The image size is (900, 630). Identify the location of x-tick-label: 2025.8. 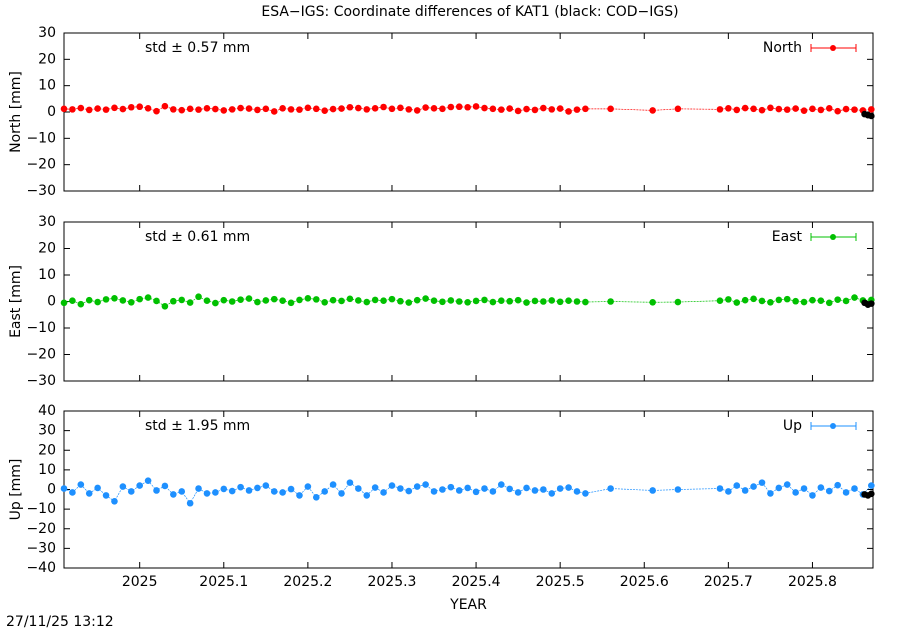
(812, 582).